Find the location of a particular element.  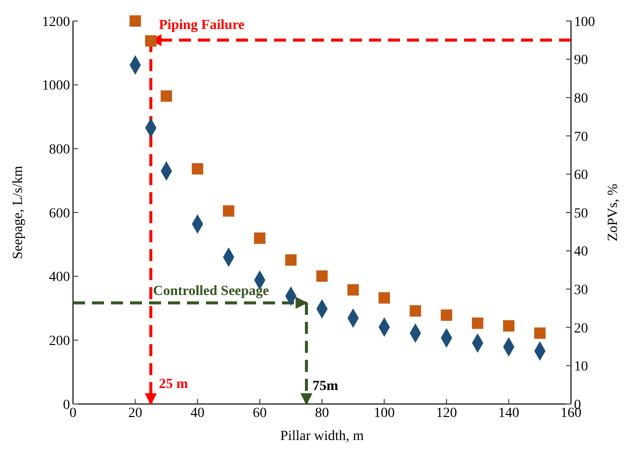

x-tick-label: 20 is located at coordinates (135, 413).